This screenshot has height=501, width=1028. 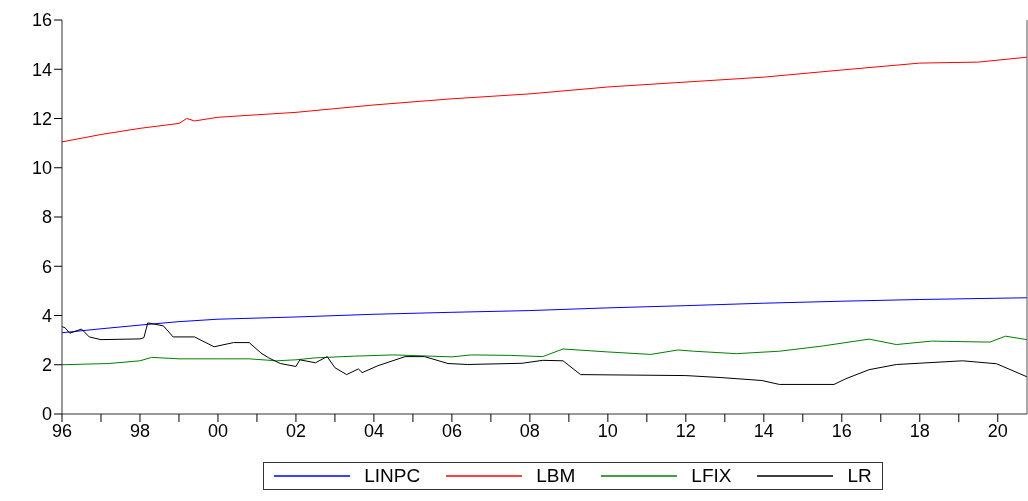 I want to click on x-tick-label: 14, so click(x=763, y=430).